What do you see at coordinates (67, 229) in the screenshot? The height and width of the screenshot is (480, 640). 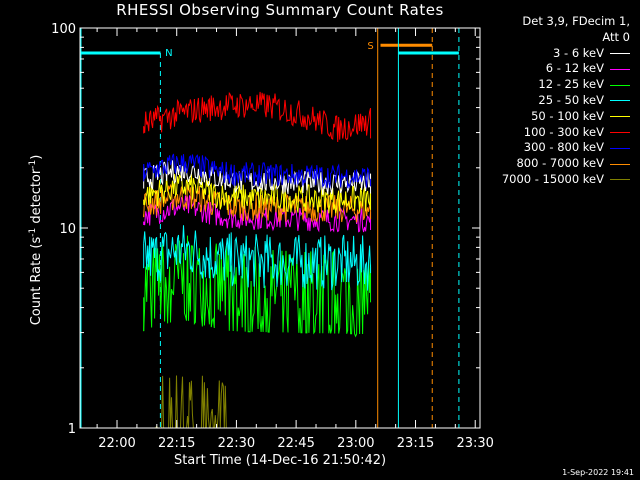 I see `y-tick-label: 10` at bounding box center [67, 229].